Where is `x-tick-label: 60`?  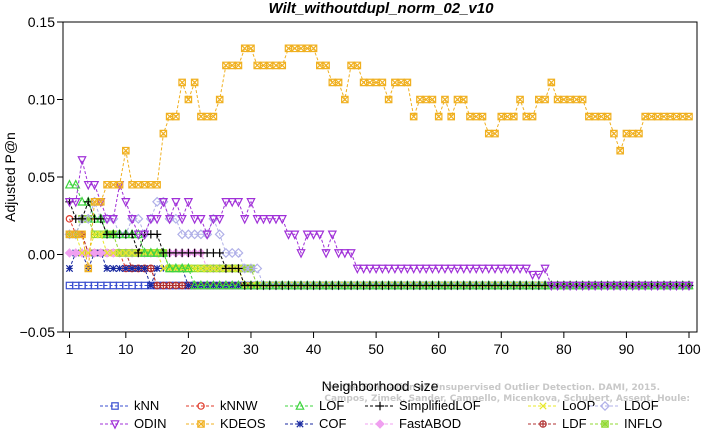
x-tick-label: 60 is located at coordinates (439, 349).